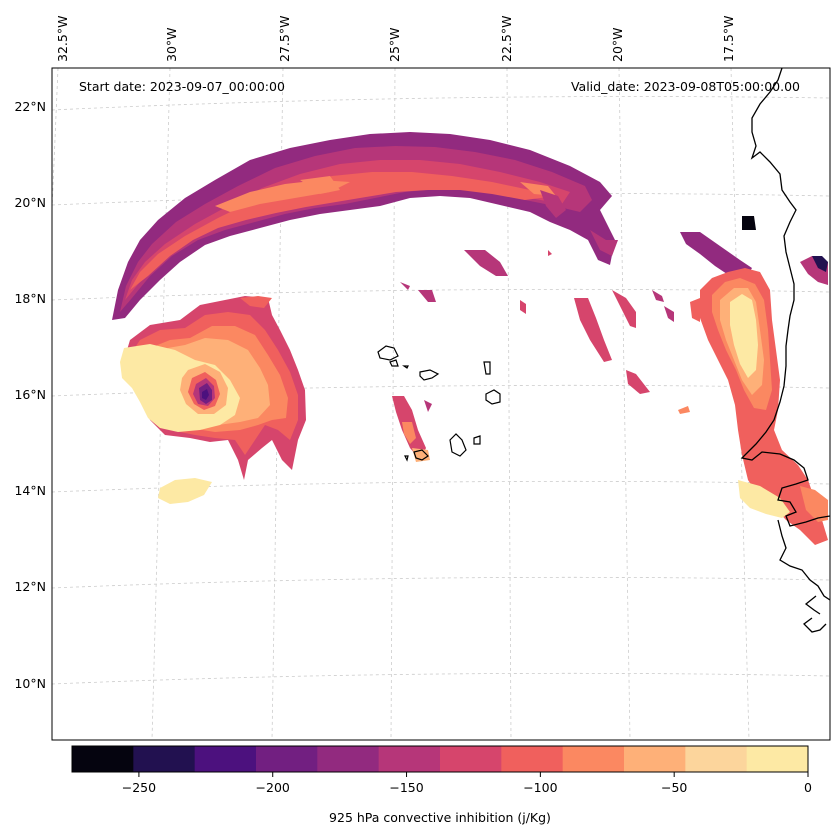 The width and height of the screenshot is (837, 836). What do you see at coordinates (803, 576) in the screenshot?
I see `african-coastline-south` at bounding box center [803, 576].